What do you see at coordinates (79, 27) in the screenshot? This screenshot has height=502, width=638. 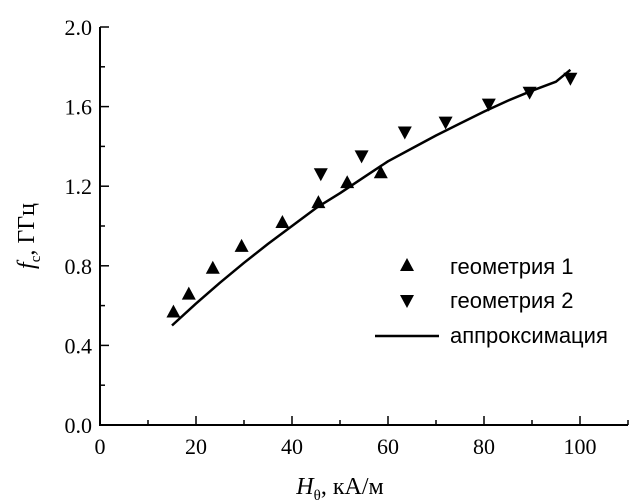 I see `y-tick-label: 2.0` at bounding box center [79, 27].